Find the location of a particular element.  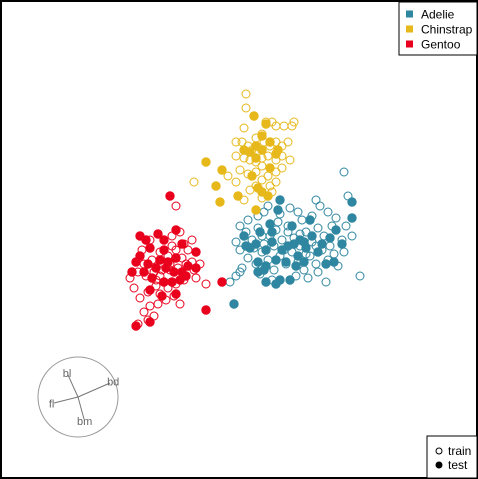

legend-label-train: train is located at coordinates (459, 451).